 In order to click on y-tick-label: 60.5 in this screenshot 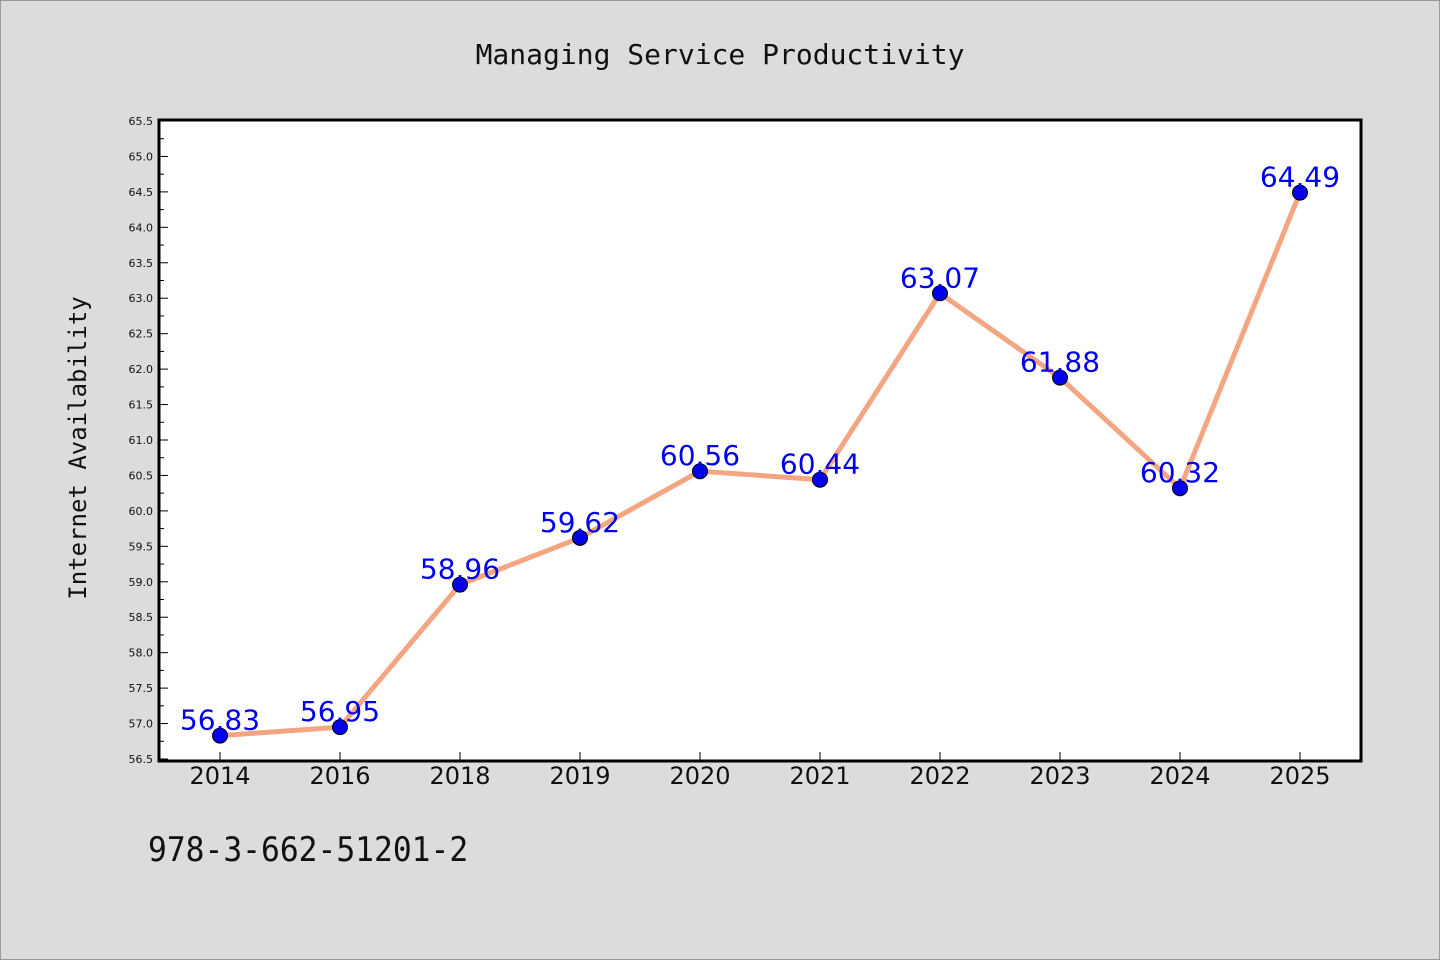, I will do `click(141, 475)`.